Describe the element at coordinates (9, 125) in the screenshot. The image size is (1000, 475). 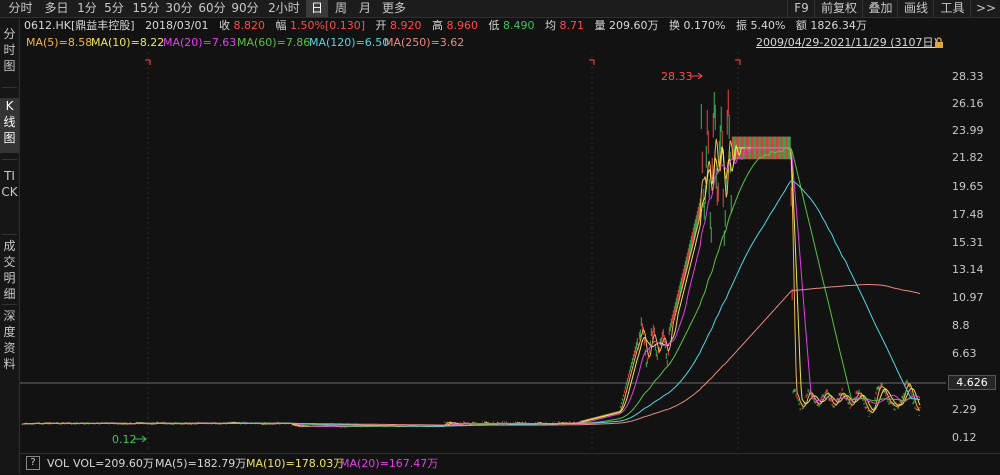
I see `view-tab: K线图` at that location.